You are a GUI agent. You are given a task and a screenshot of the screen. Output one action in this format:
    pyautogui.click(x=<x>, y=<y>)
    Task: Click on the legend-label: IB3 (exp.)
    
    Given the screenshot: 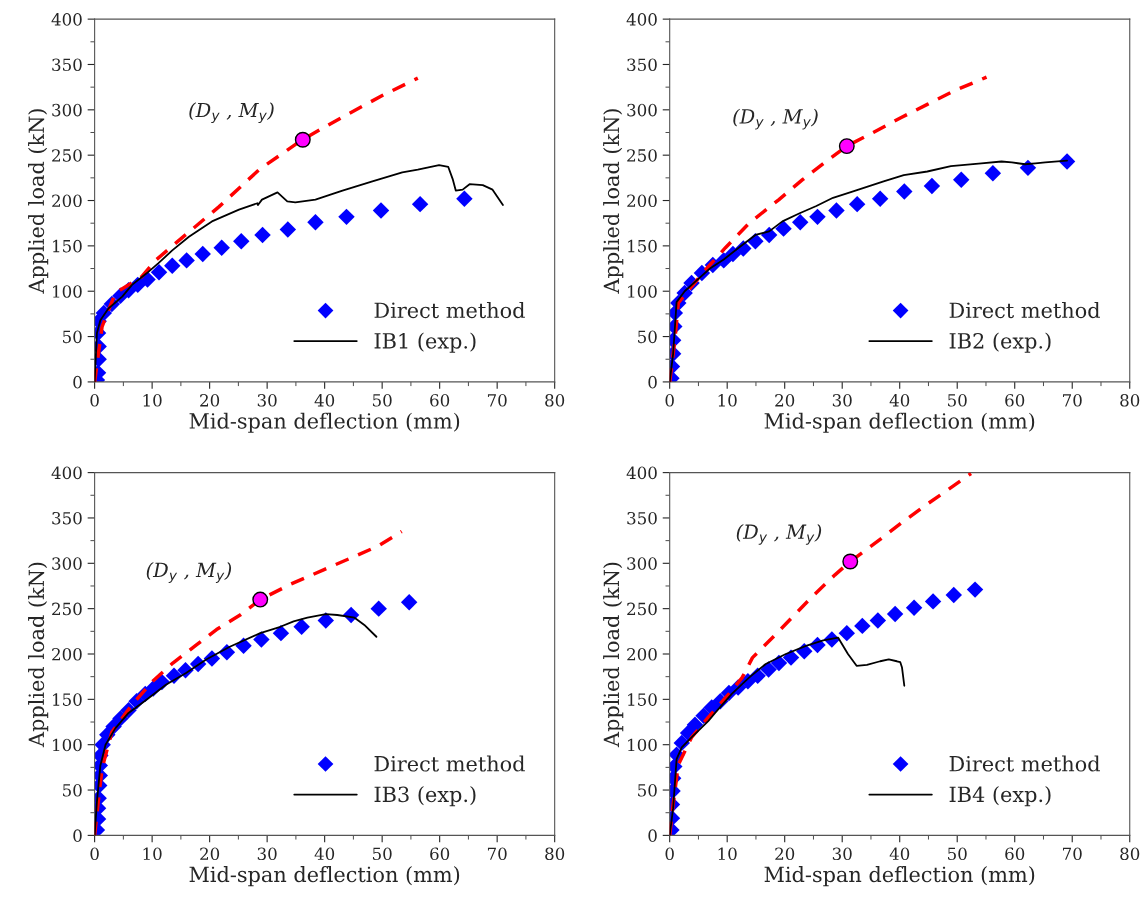 What is the action you would take?
    pyautogui.click(x=425, y=796)
    